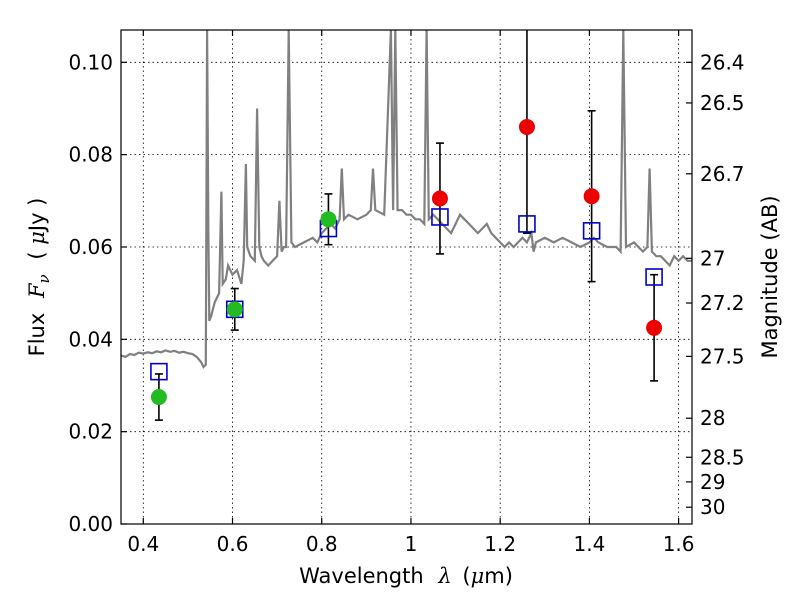 The height and width of the screenshot is (600, 800). What do you see at coordinates (361, 576) in the screenshot?
I see `x-axis-label-text: Wavelength` at bounding box center [361, 576].